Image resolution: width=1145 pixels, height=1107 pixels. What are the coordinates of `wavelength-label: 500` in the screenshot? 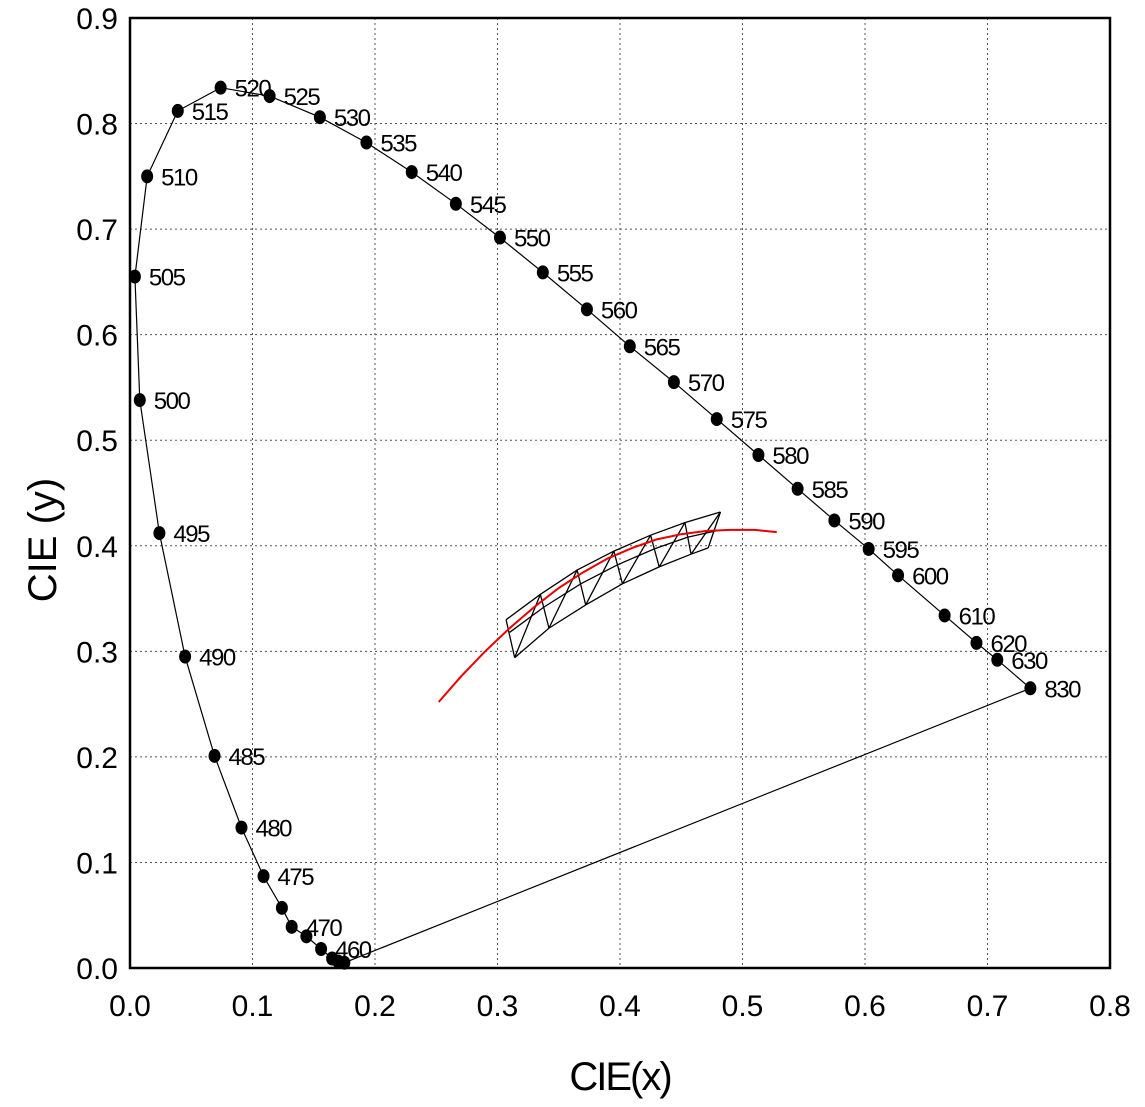 It's located at (172, 401).